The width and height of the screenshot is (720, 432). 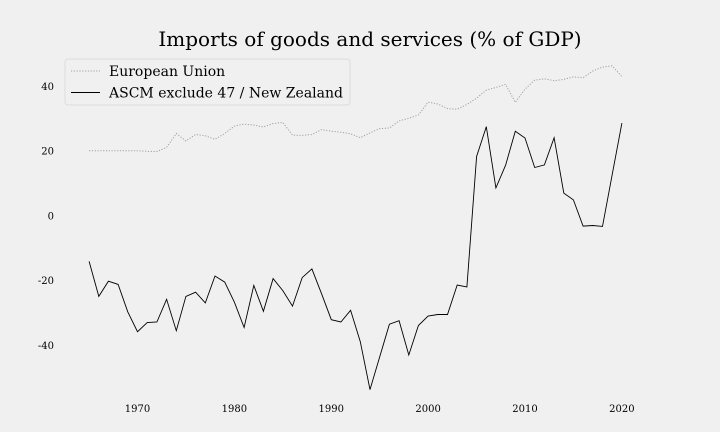 I want to click on x-tick-label: 1970, so click(x=137, y=409).